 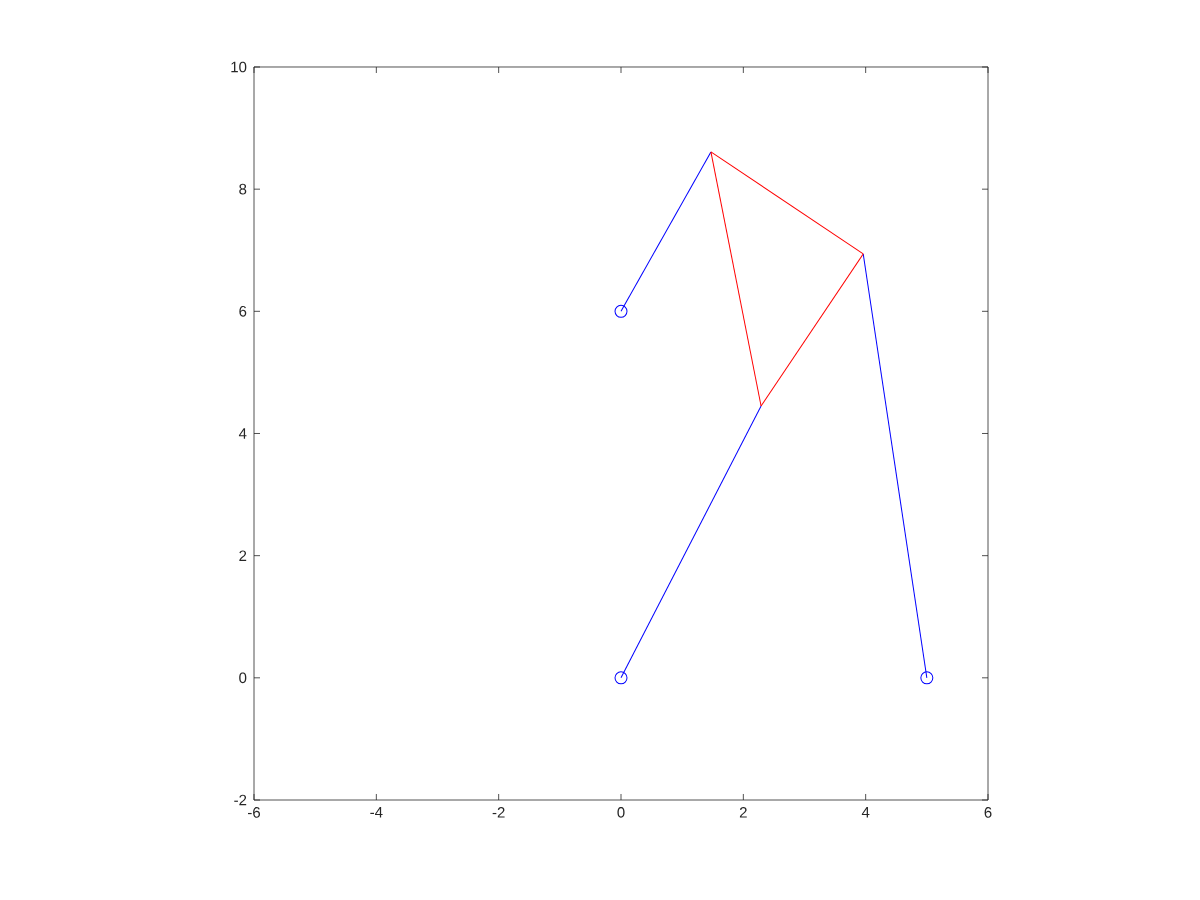 What do you see at coordinates (376, 812) in the screenshot?
I see `x-tick-label: -4` at bounding box center [376, 812].